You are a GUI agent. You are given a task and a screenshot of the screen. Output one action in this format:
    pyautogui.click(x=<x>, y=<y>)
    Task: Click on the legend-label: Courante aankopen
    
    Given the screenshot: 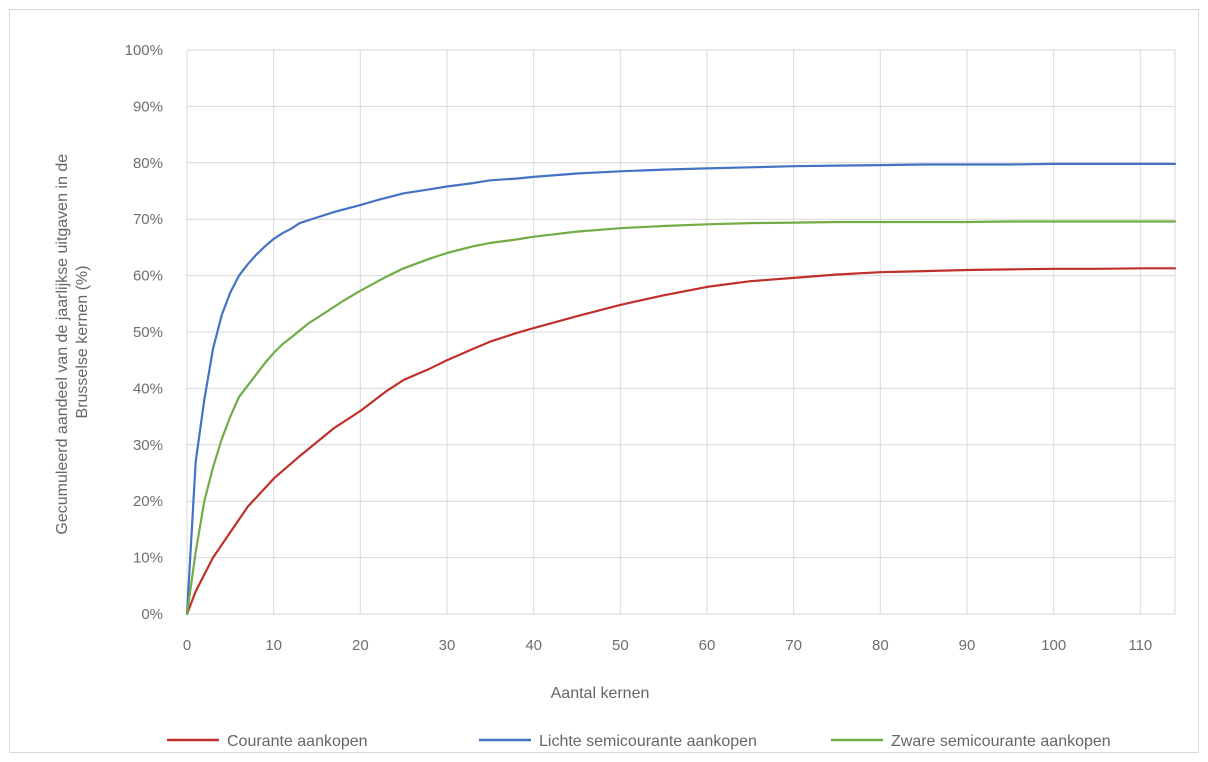 What is the action you would take?
    pyautogui.click(x=297, y=741)
    